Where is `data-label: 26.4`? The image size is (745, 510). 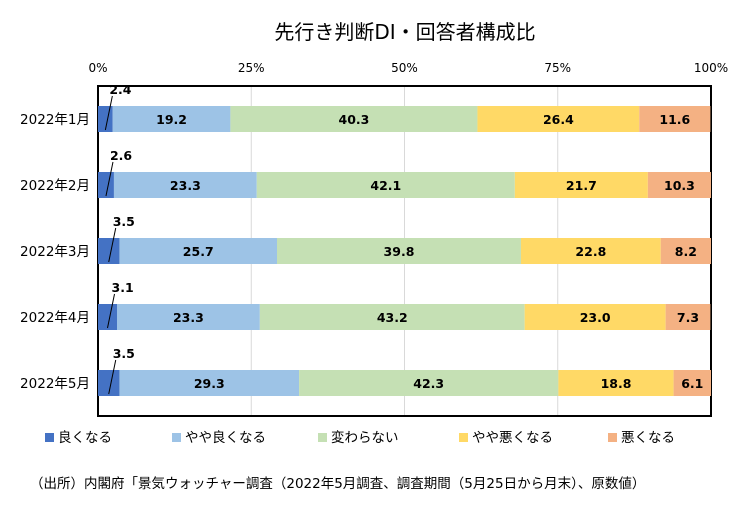
data-label: 26.4 is located at coordinates (558, 119).